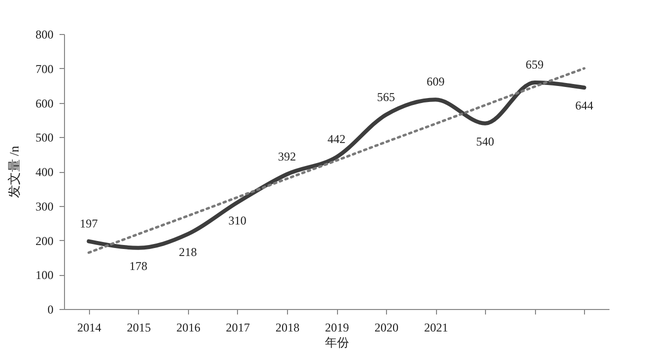  What do you see at coordinates (138, 327) in the screenshot?
I see `x-tick-label: 2015` at bounding box center [138, 327].